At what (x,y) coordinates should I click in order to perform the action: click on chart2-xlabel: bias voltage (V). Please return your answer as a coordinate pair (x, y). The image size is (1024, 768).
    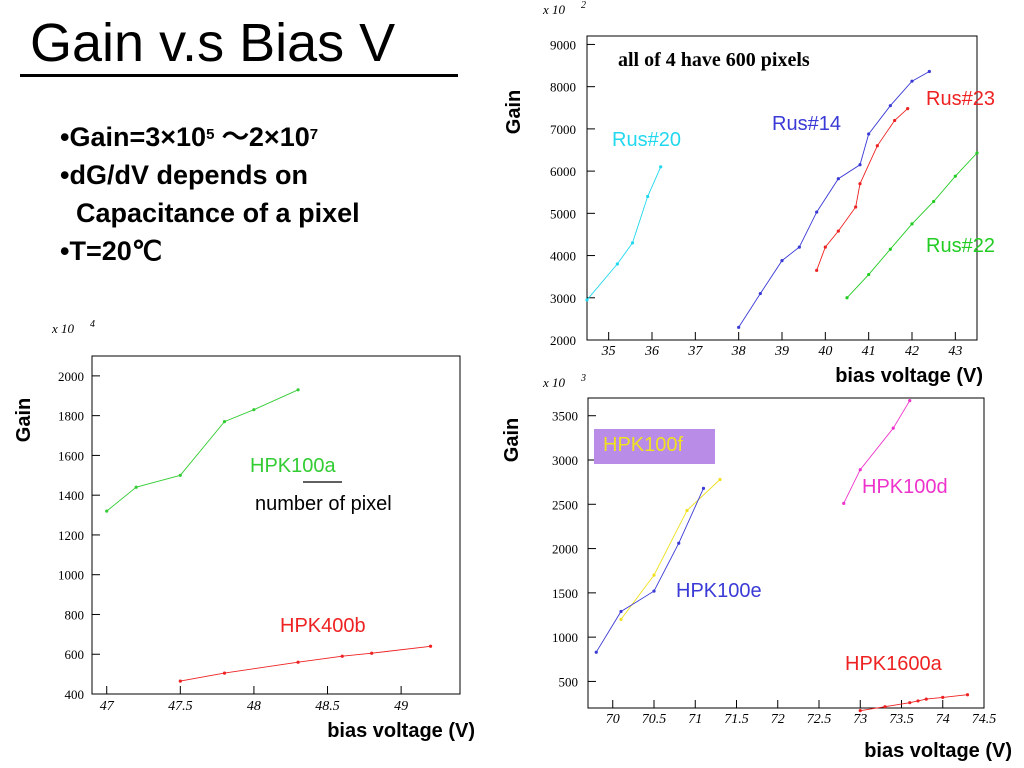
    Looking at the image, I should click on (401, 731).